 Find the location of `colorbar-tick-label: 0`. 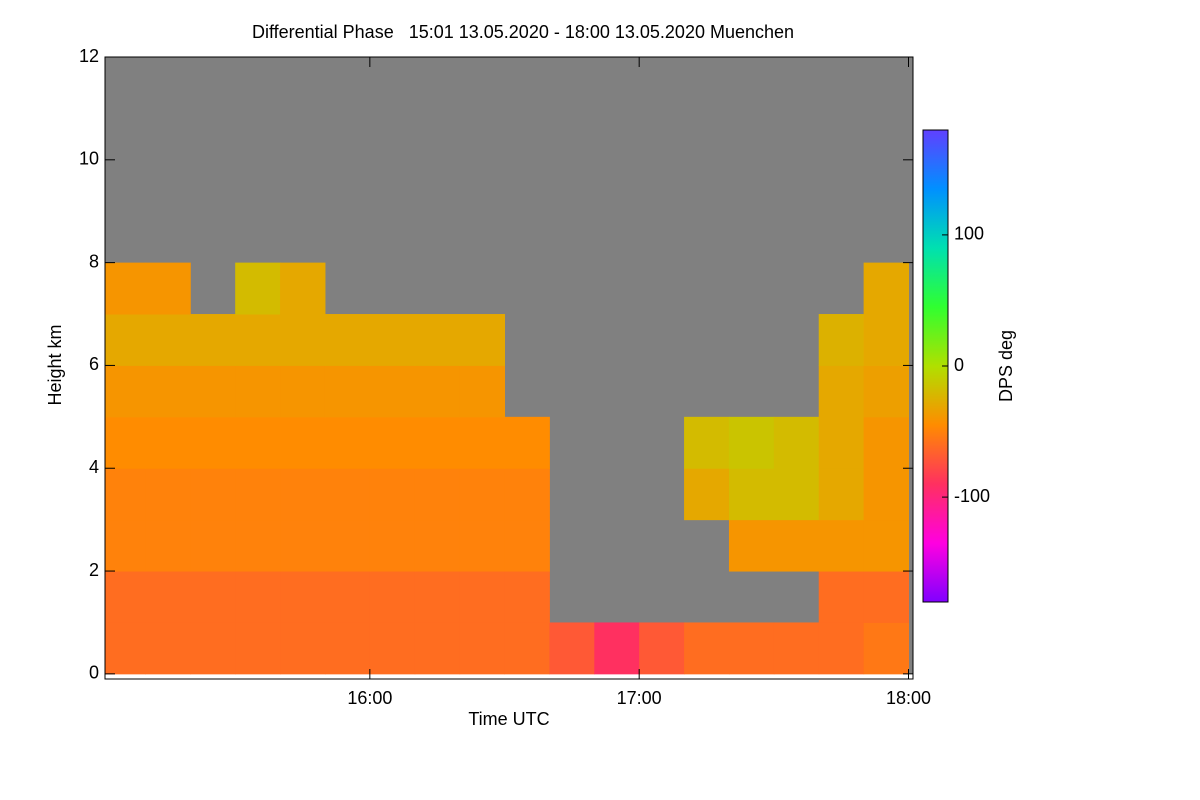

colorbar-tick-label: 0 is located at coordinates (959, 365).